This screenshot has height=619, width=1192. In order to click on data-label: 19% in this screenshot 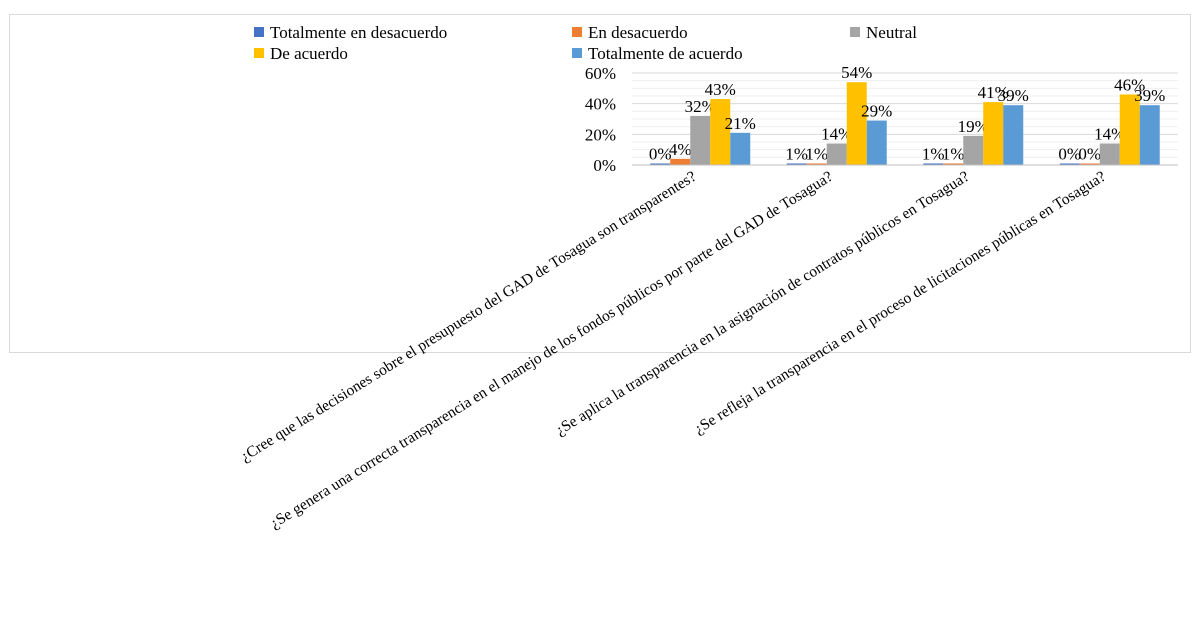, I will do `click(973, 126)`.